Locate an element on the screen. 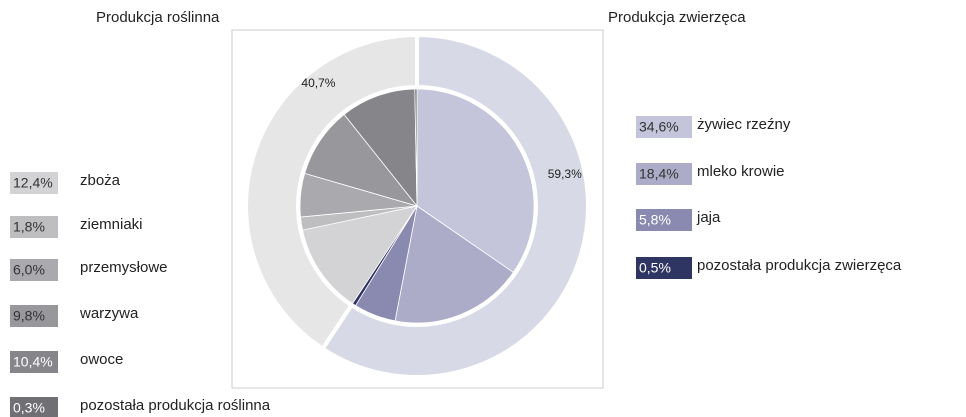 This screenshot has width=966, height=417. legend-label: mleko krowie is located at coordinates (741, 171).